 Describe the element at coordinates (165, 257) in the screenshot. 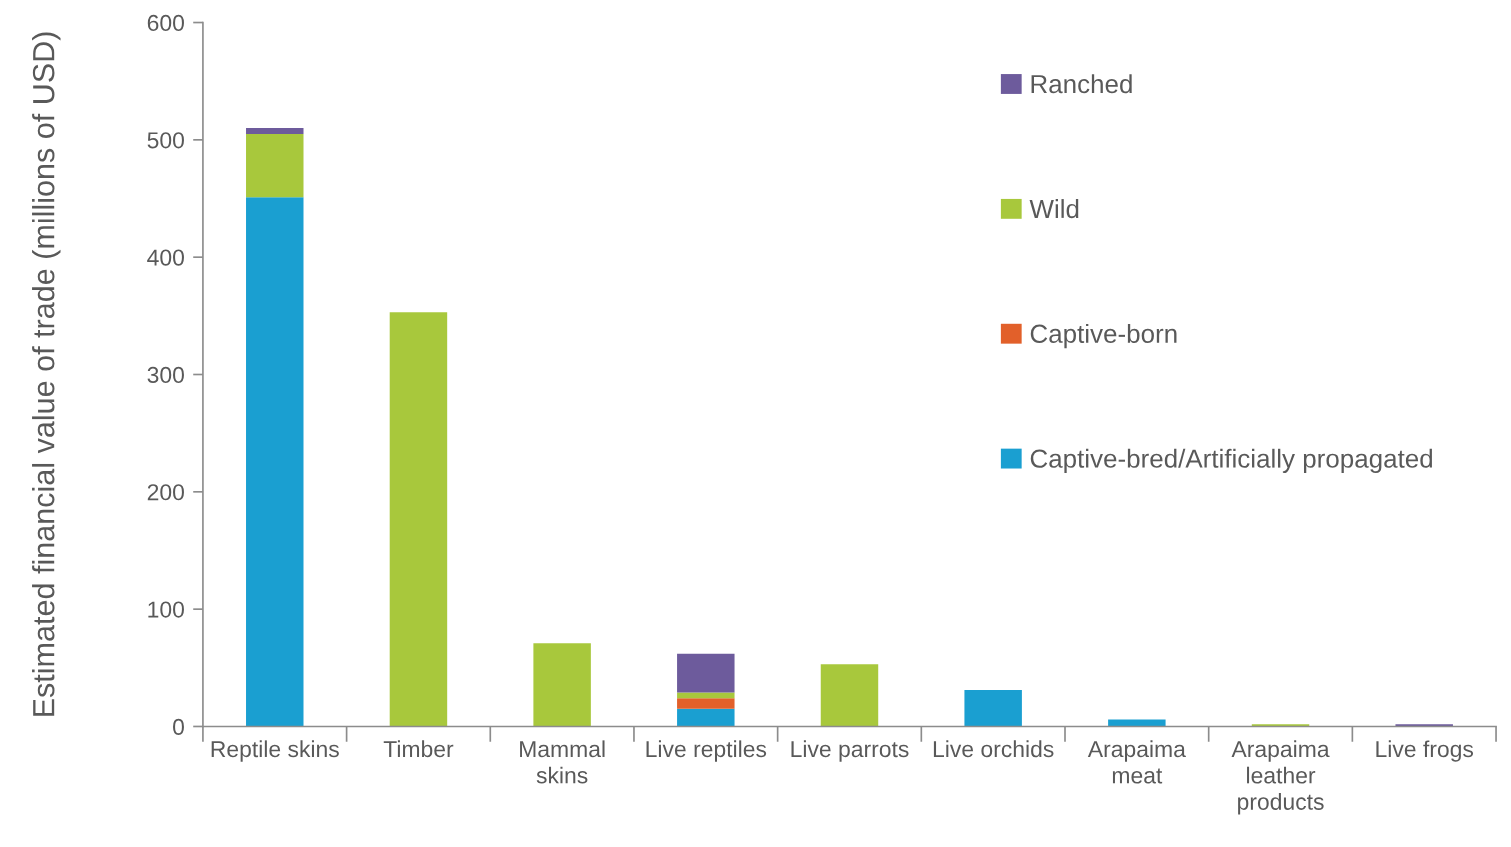

I see `y-tick-label: 400` at that location.